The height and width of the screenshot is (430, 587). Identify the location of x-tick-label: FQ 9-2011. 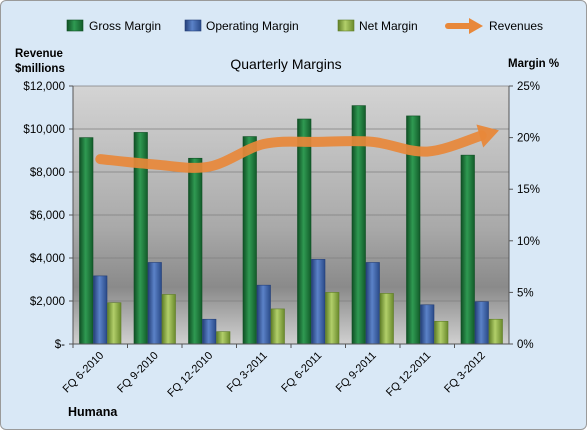
(356, 372).